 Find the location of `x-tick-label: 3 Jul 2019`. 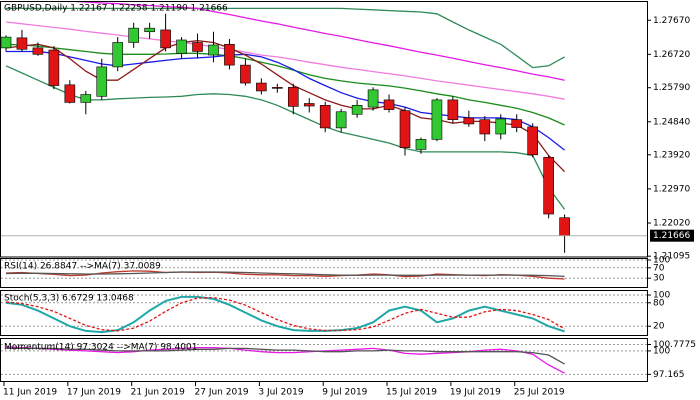

x-tick-label: 3 Jul 2019 is located at coordinates (280, 393).